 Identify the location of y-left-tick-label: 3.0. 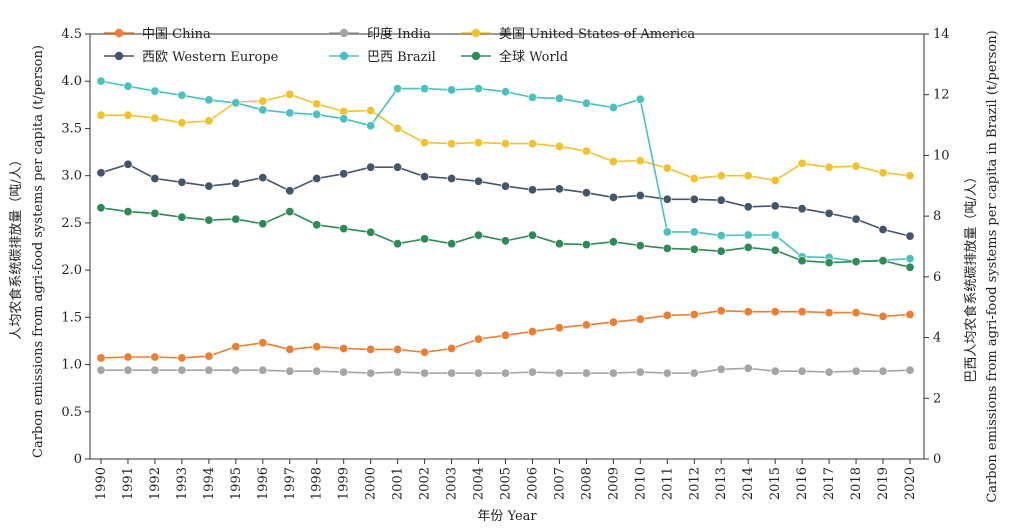
(71, 176).